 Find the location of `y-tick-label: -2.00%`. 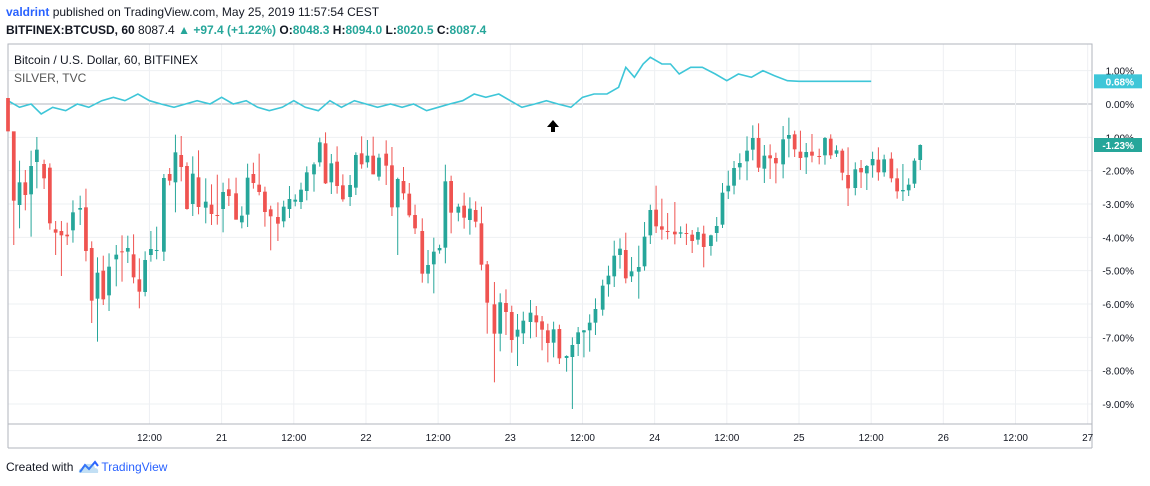

y-tick-label: -2.00% is located at coordinates (1118, 172).